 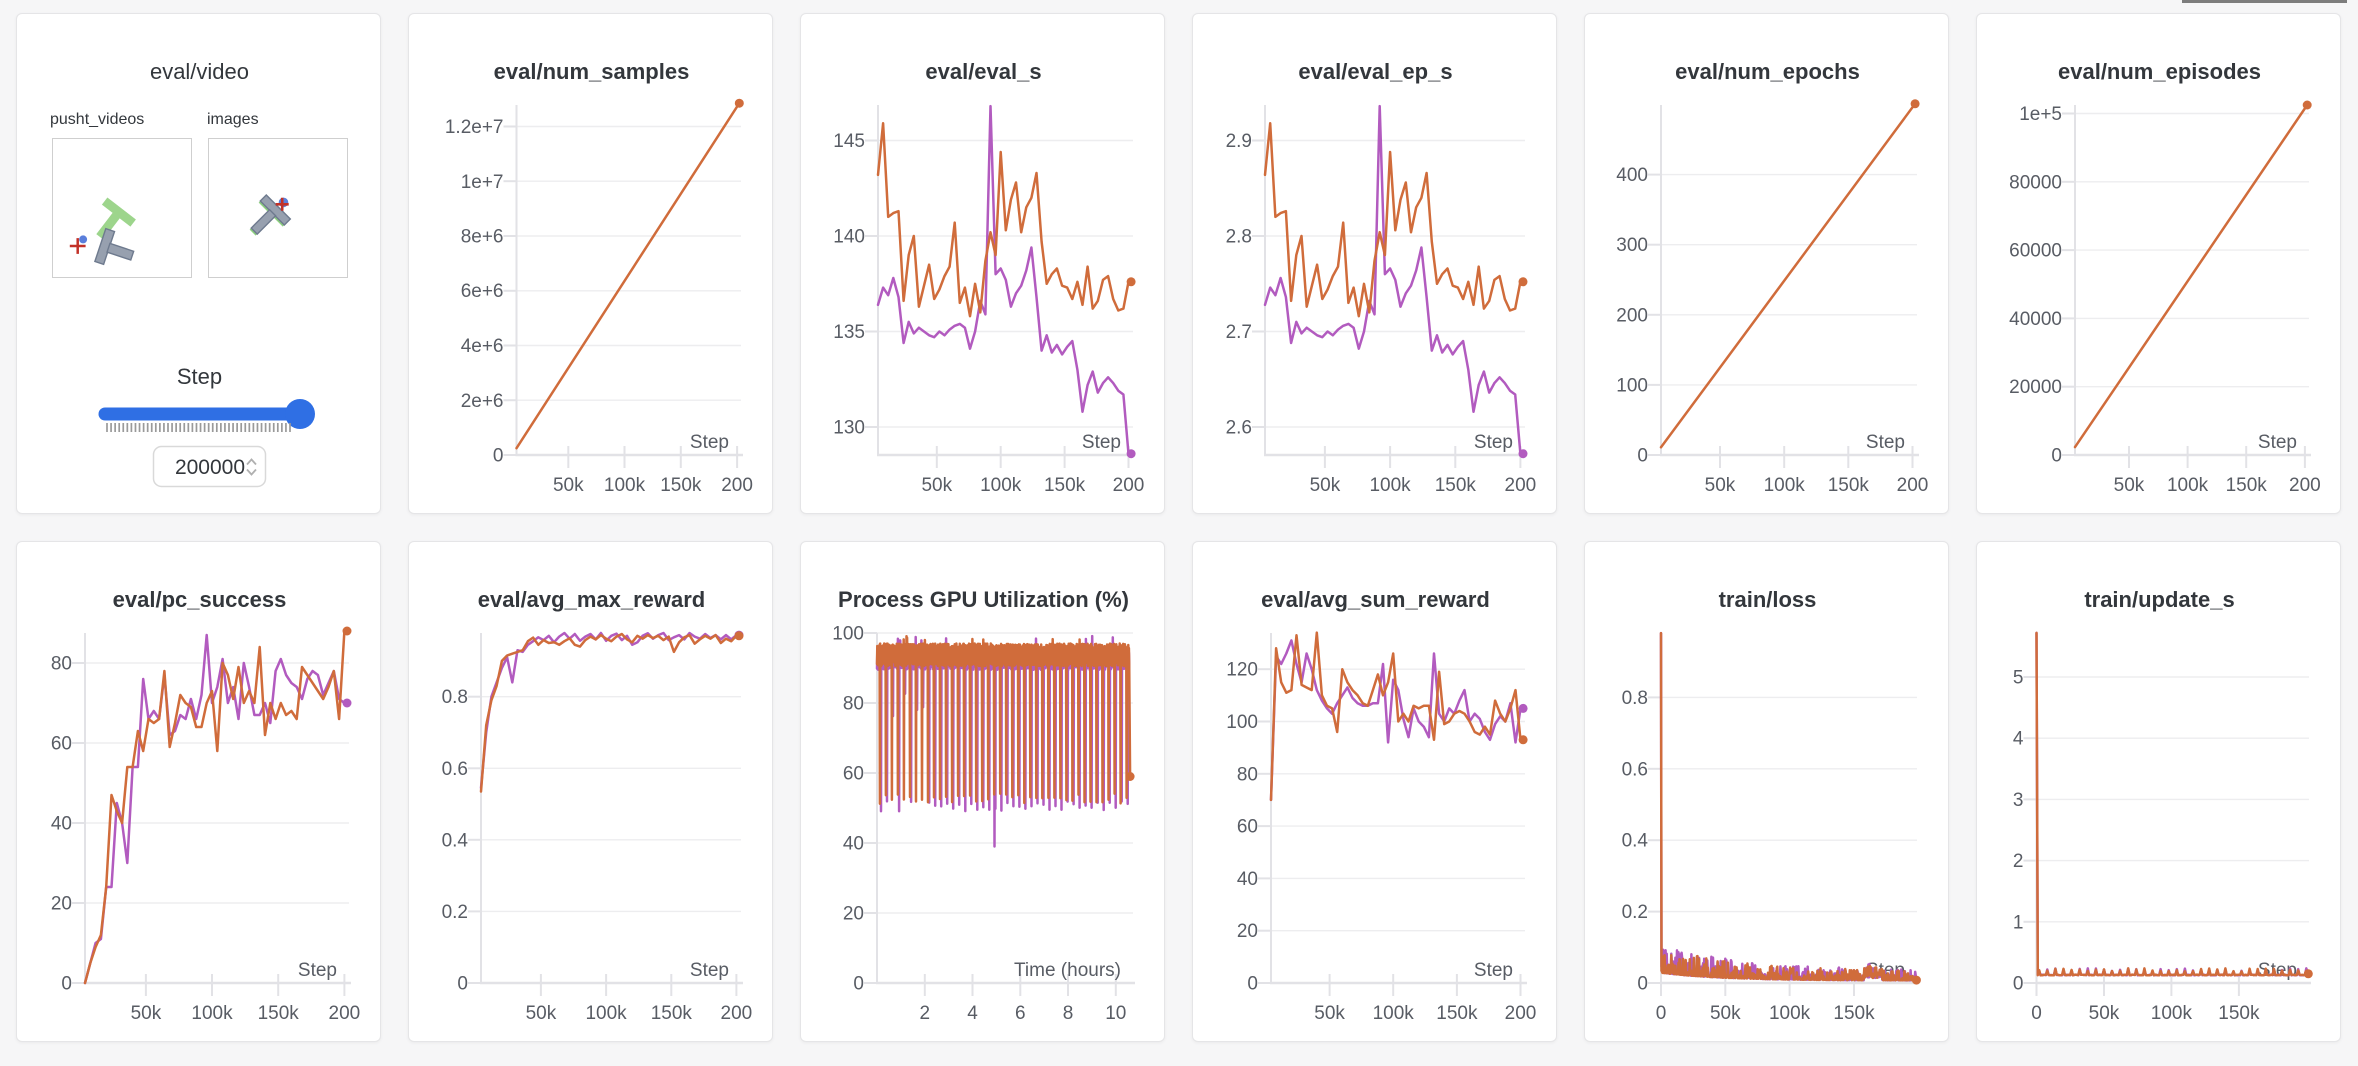 What do you see at coordinates (1239, 428) in the screenshot?
I see `svg-text: 2.6` at bounding box center [1239, 428].